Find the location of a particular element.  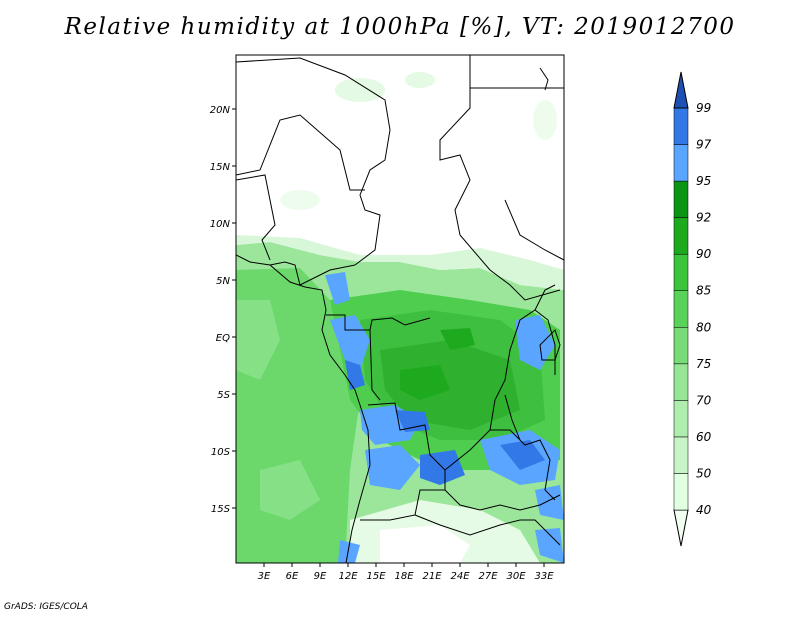

lon-tick-label: 33E is located at coordinates (544, 576).